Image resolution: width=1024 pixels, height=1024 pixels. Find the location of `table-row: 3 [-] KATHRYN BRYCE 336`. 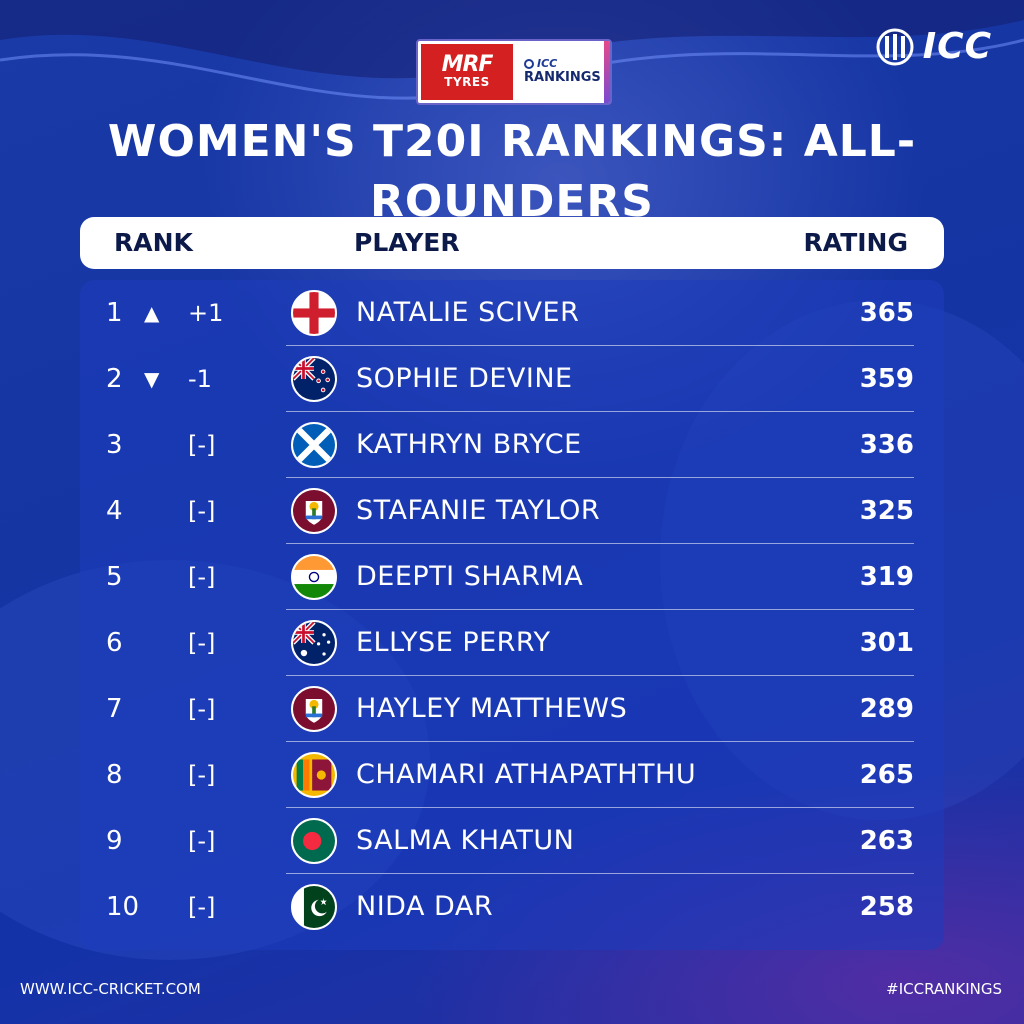

table-row: 3 [-] KATHRYN BRYCE 336 is located at coordinates (512, 445).